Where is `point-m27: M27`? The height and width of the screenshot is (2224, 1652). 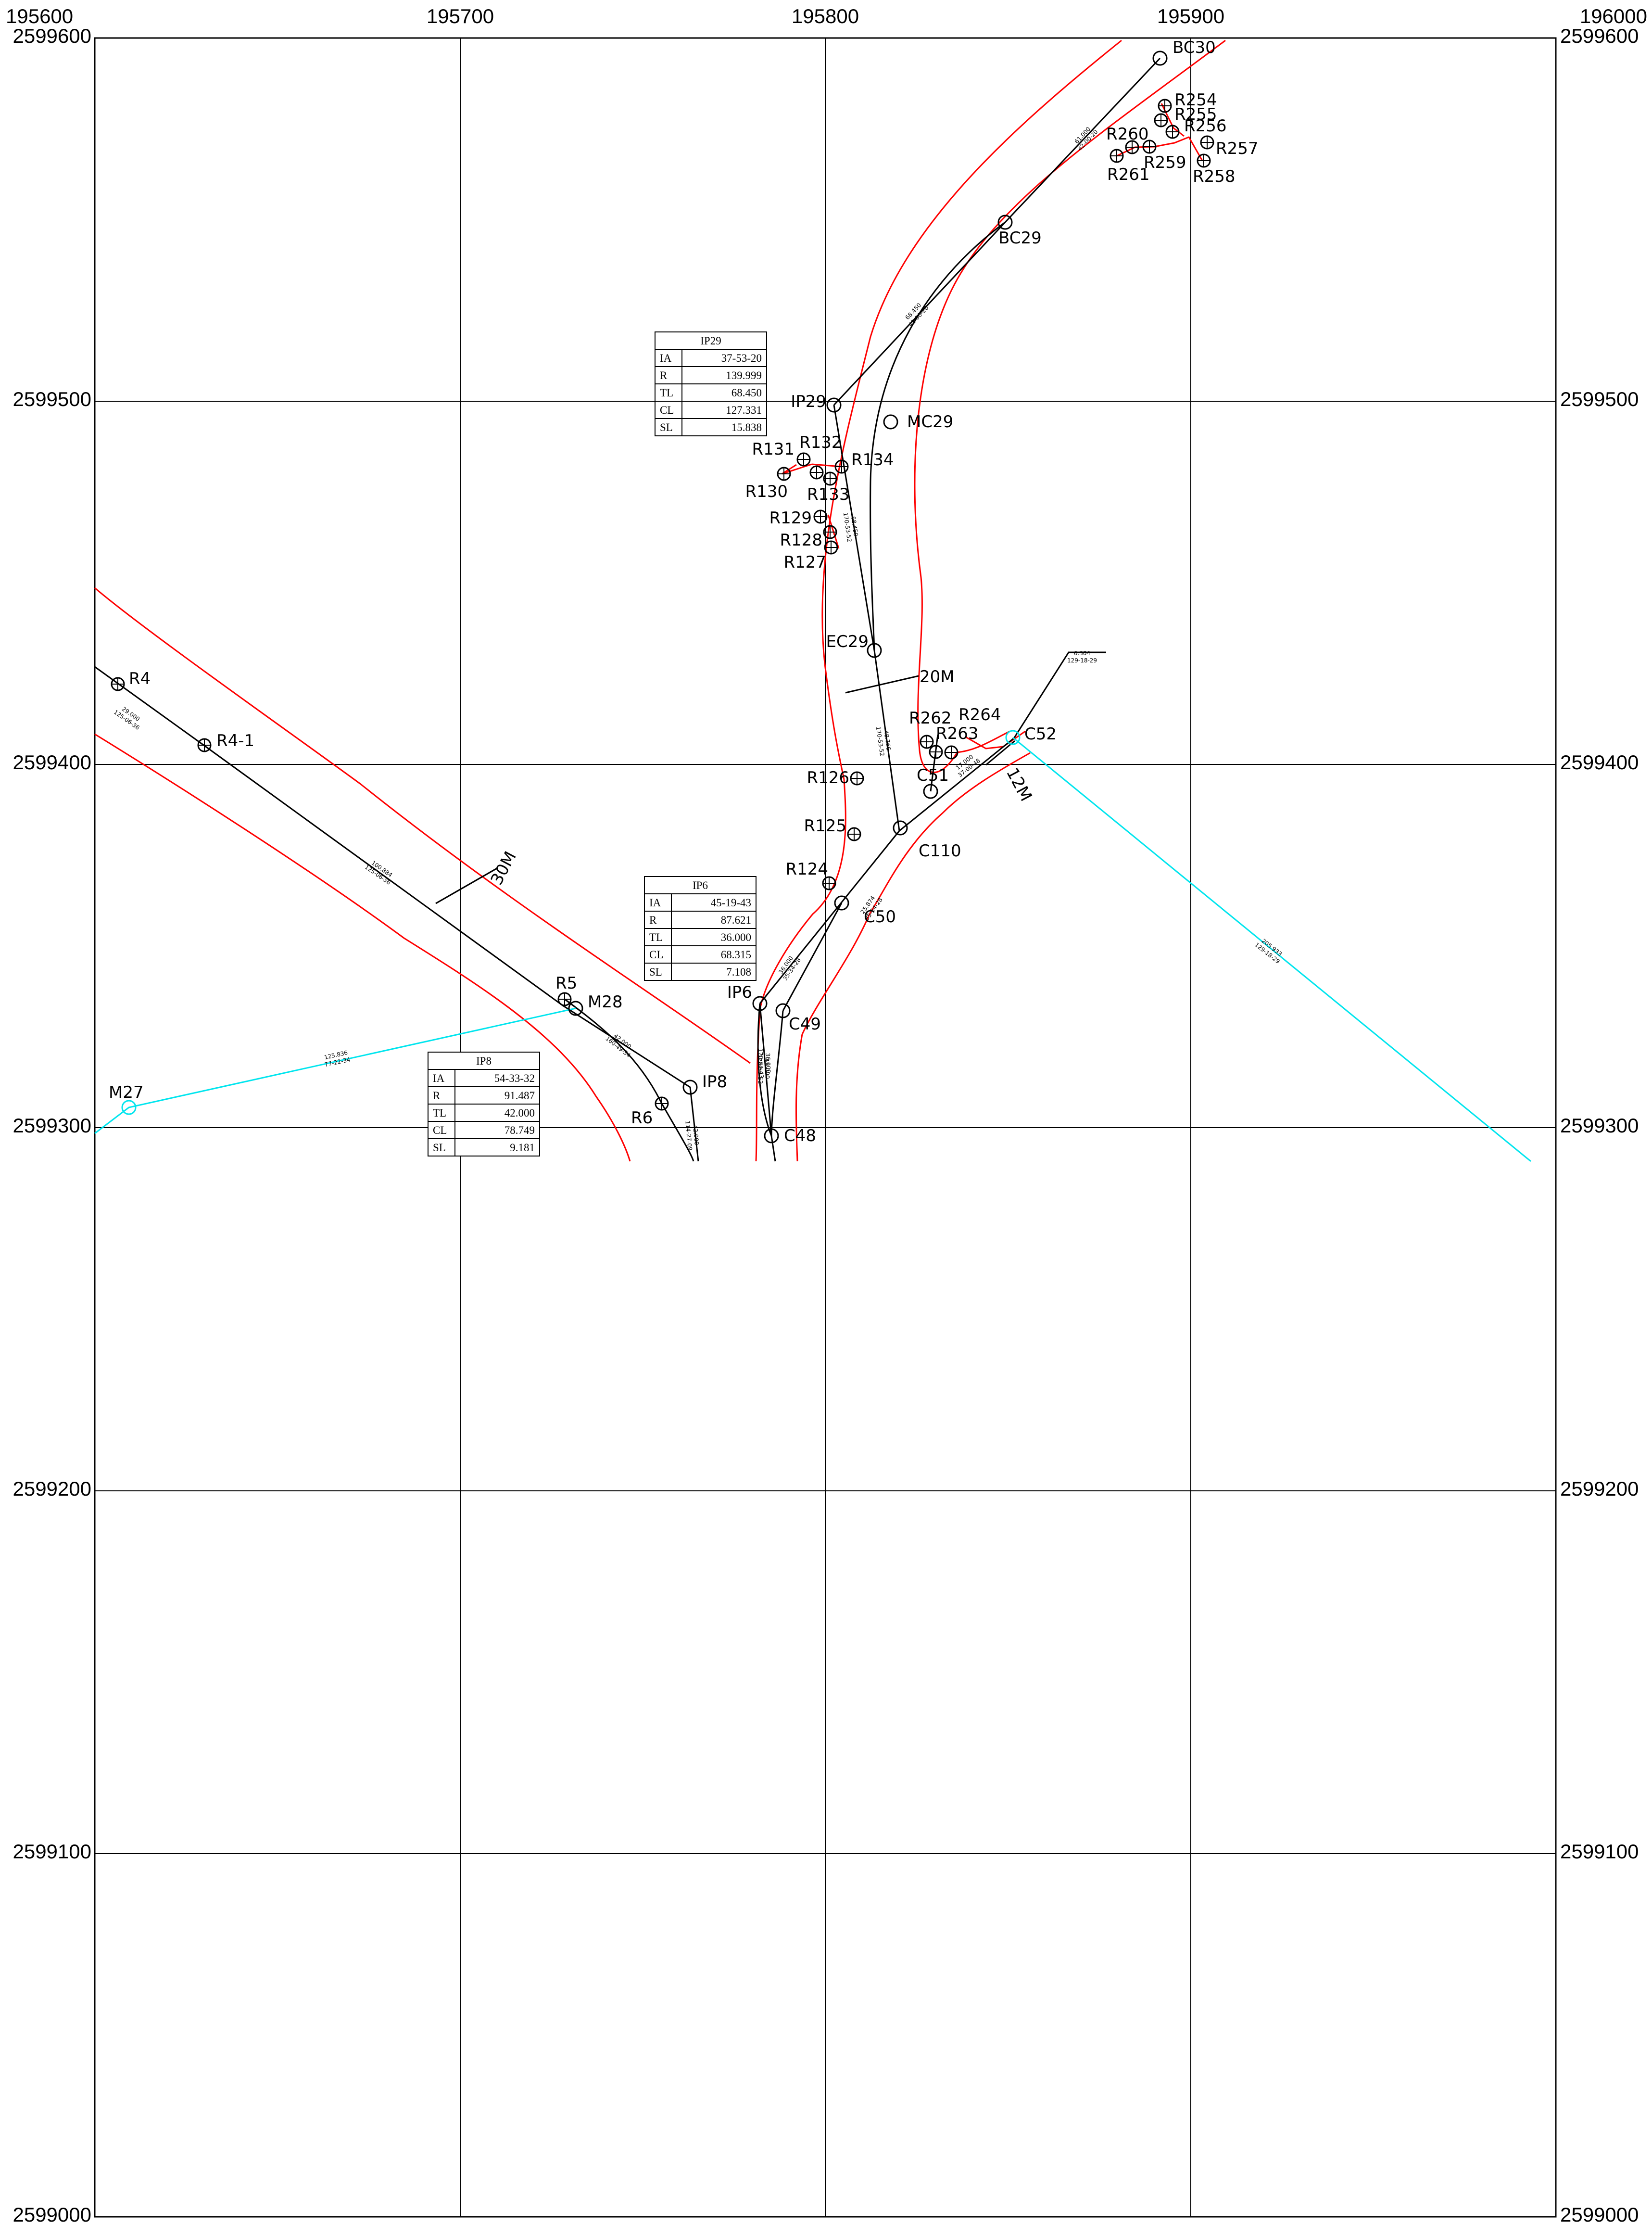
point-m27: M27 is located at coordinates (126, 1099).